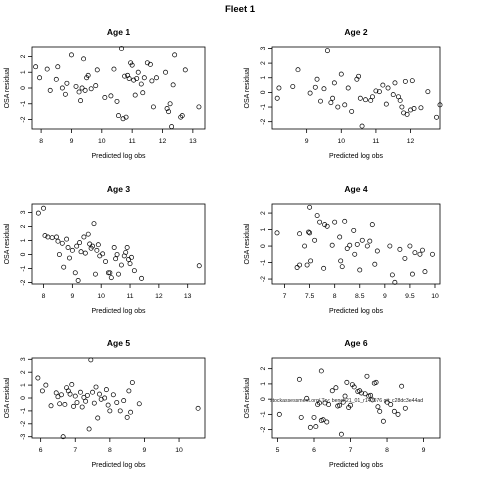 The width and height of the screenshot is (480, 480). Describe the element at coordinates (411, 141) in the screenshot. I see `x-tick-label: 12` at that location.